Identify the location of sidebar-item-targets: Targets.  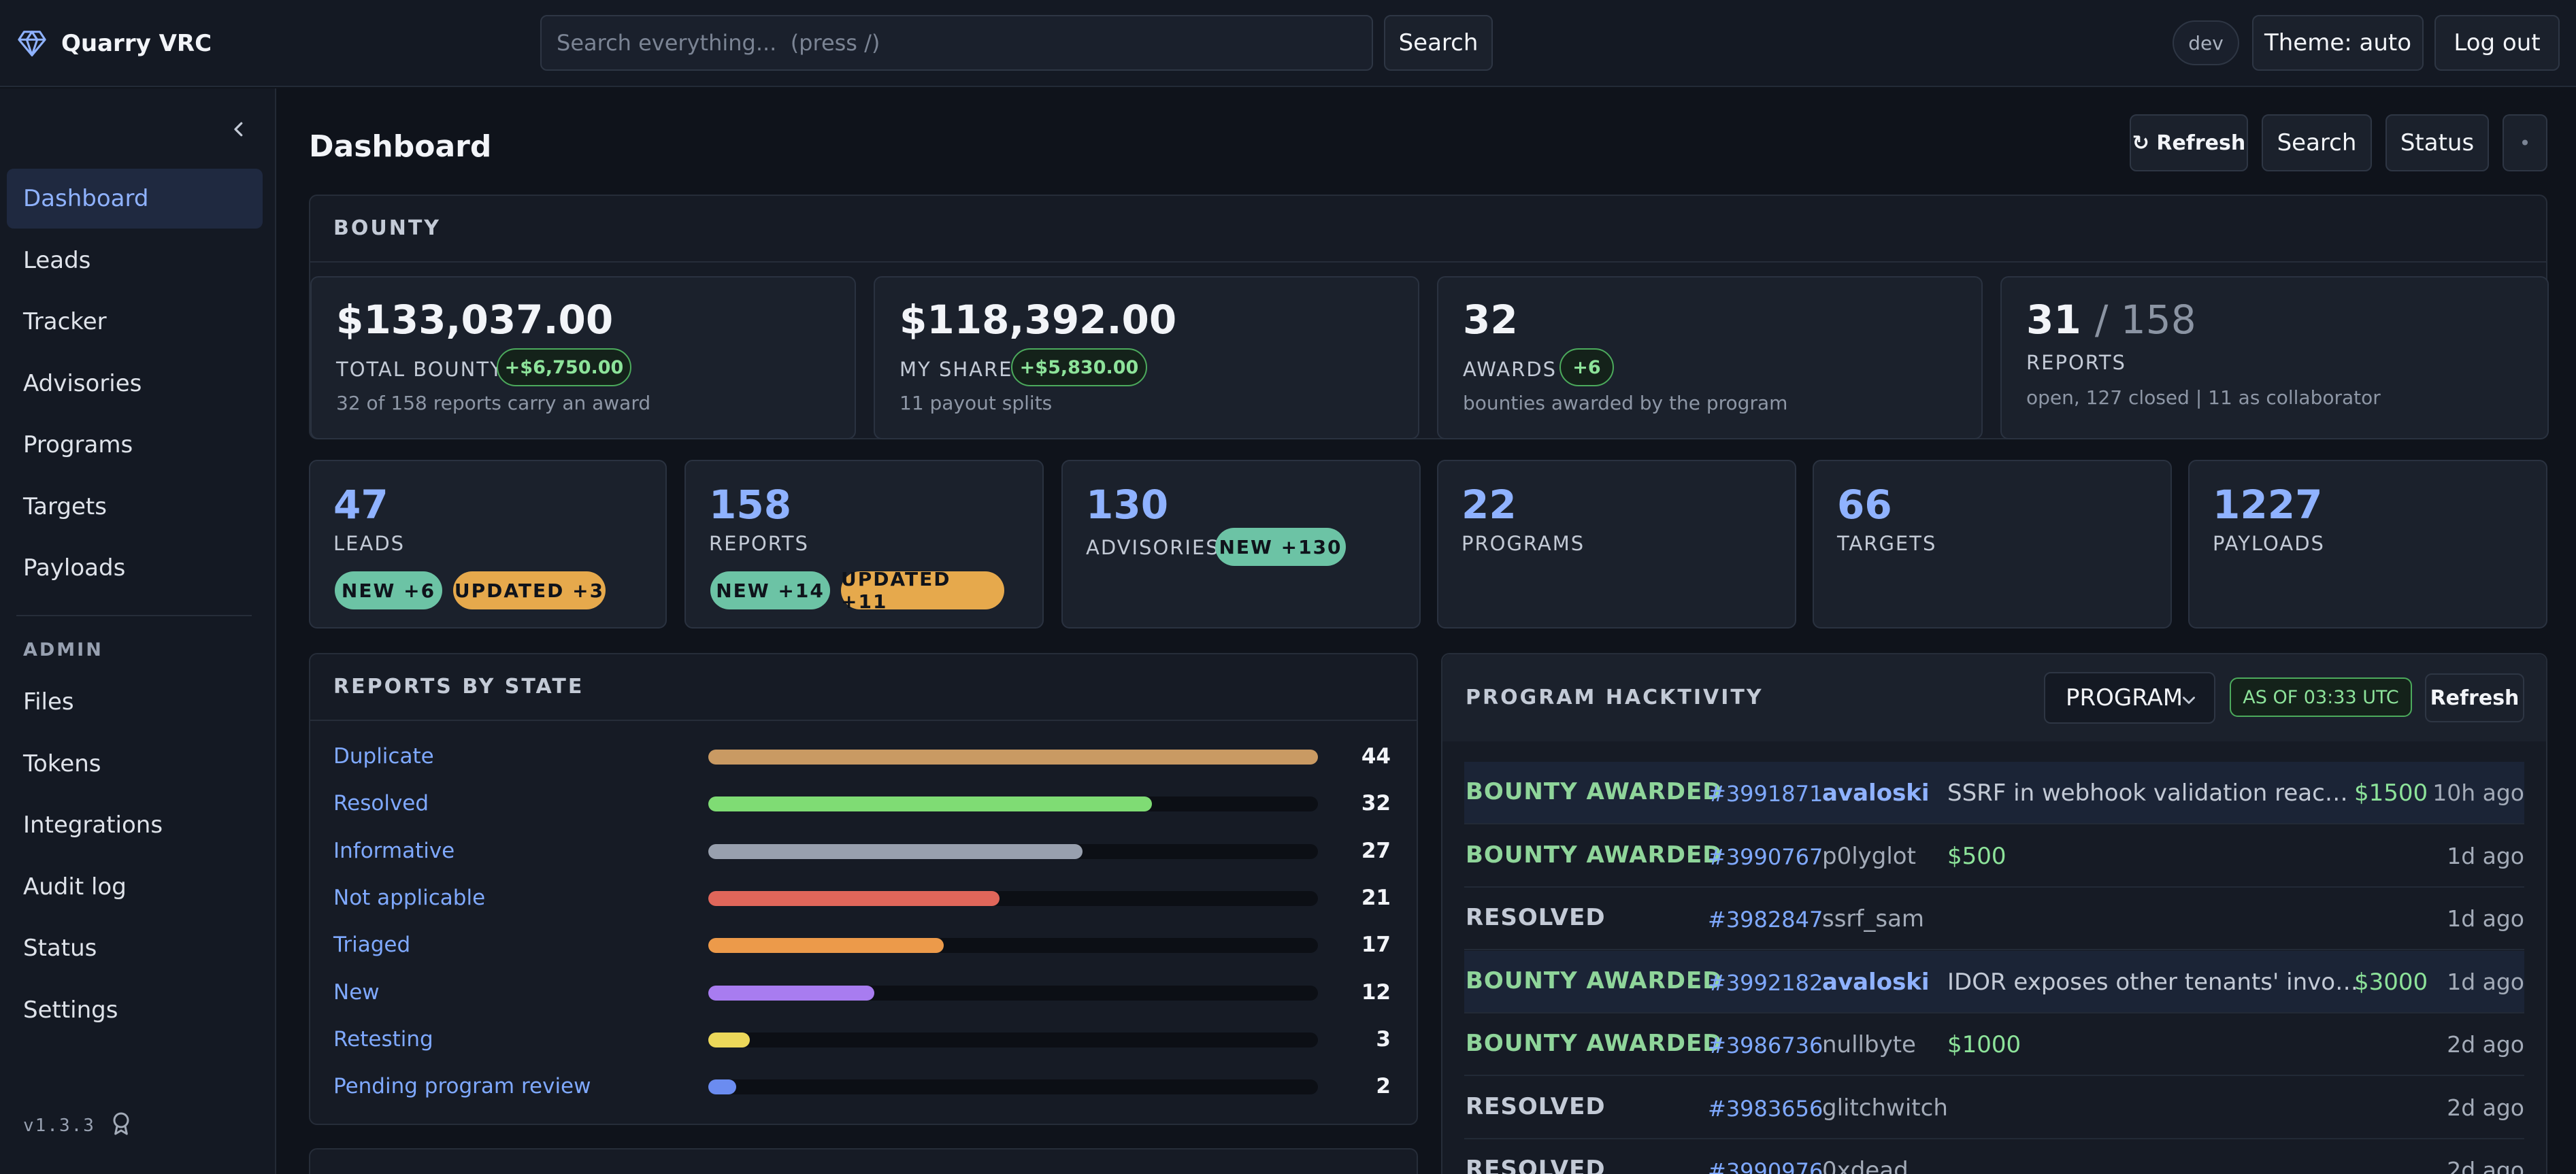
(65, 506).